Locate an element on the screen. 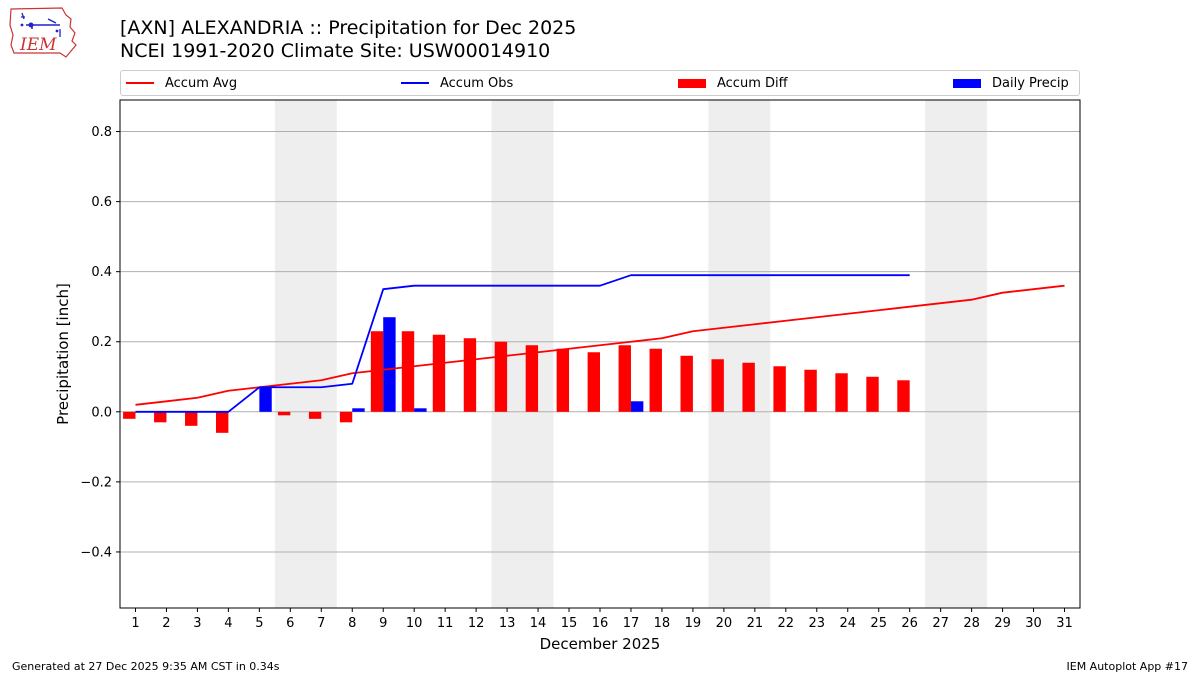 Image resolution: width=1200 pixels, height=675 pixels. legend-label-accum-diff: Accum Diff is located at coordinates (752, 83).